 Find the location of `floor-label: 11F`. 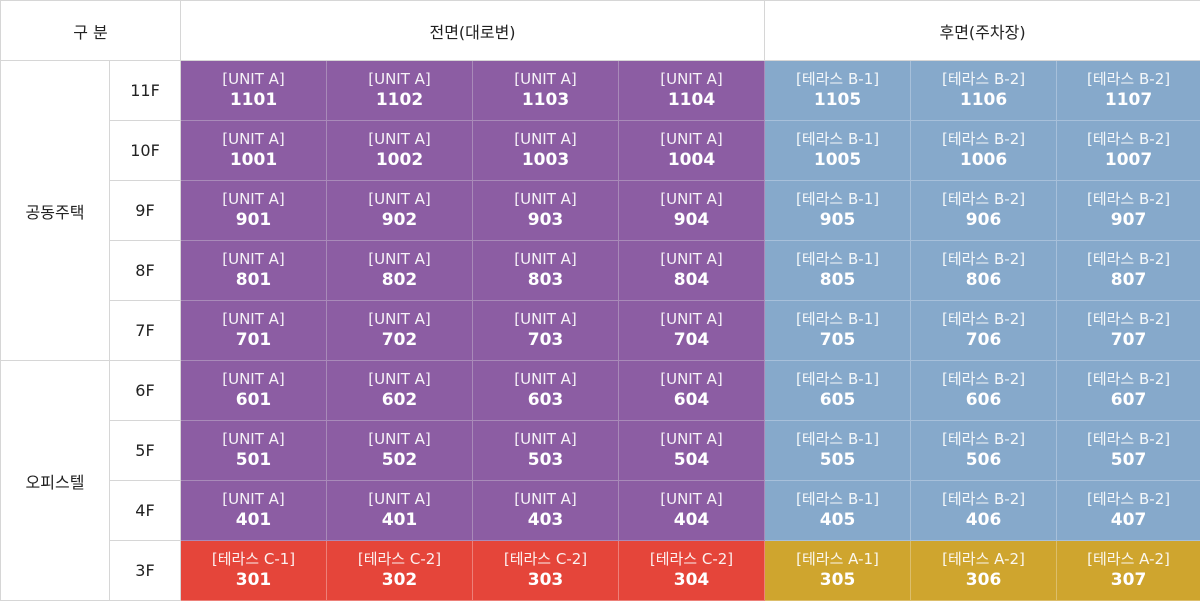

floor-label: 11F is located at coordinates (145, 91).